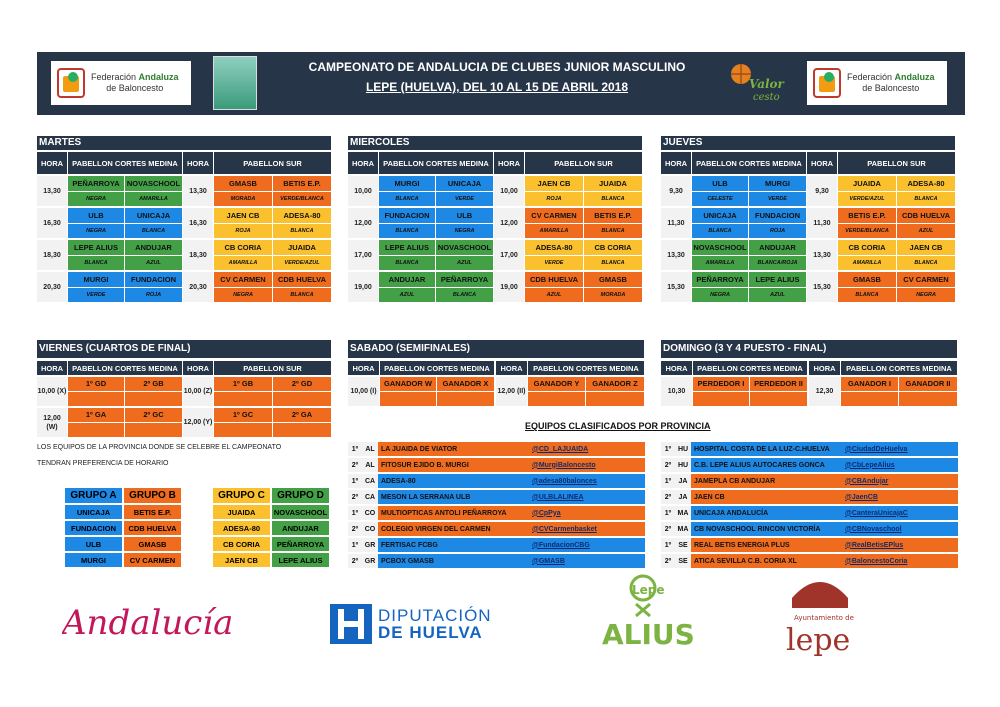  Describe the element at coordinates (900, 561) in the screenshot. I see `twitter-link: @BaloncestoCoria` at that location.